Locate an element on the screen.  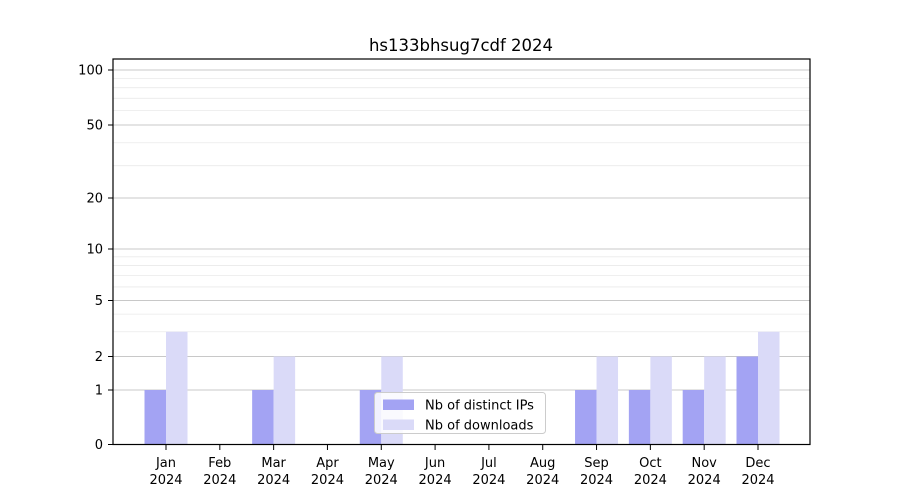
x-tick-label-month: Oct is located at coordinates (650, 463).